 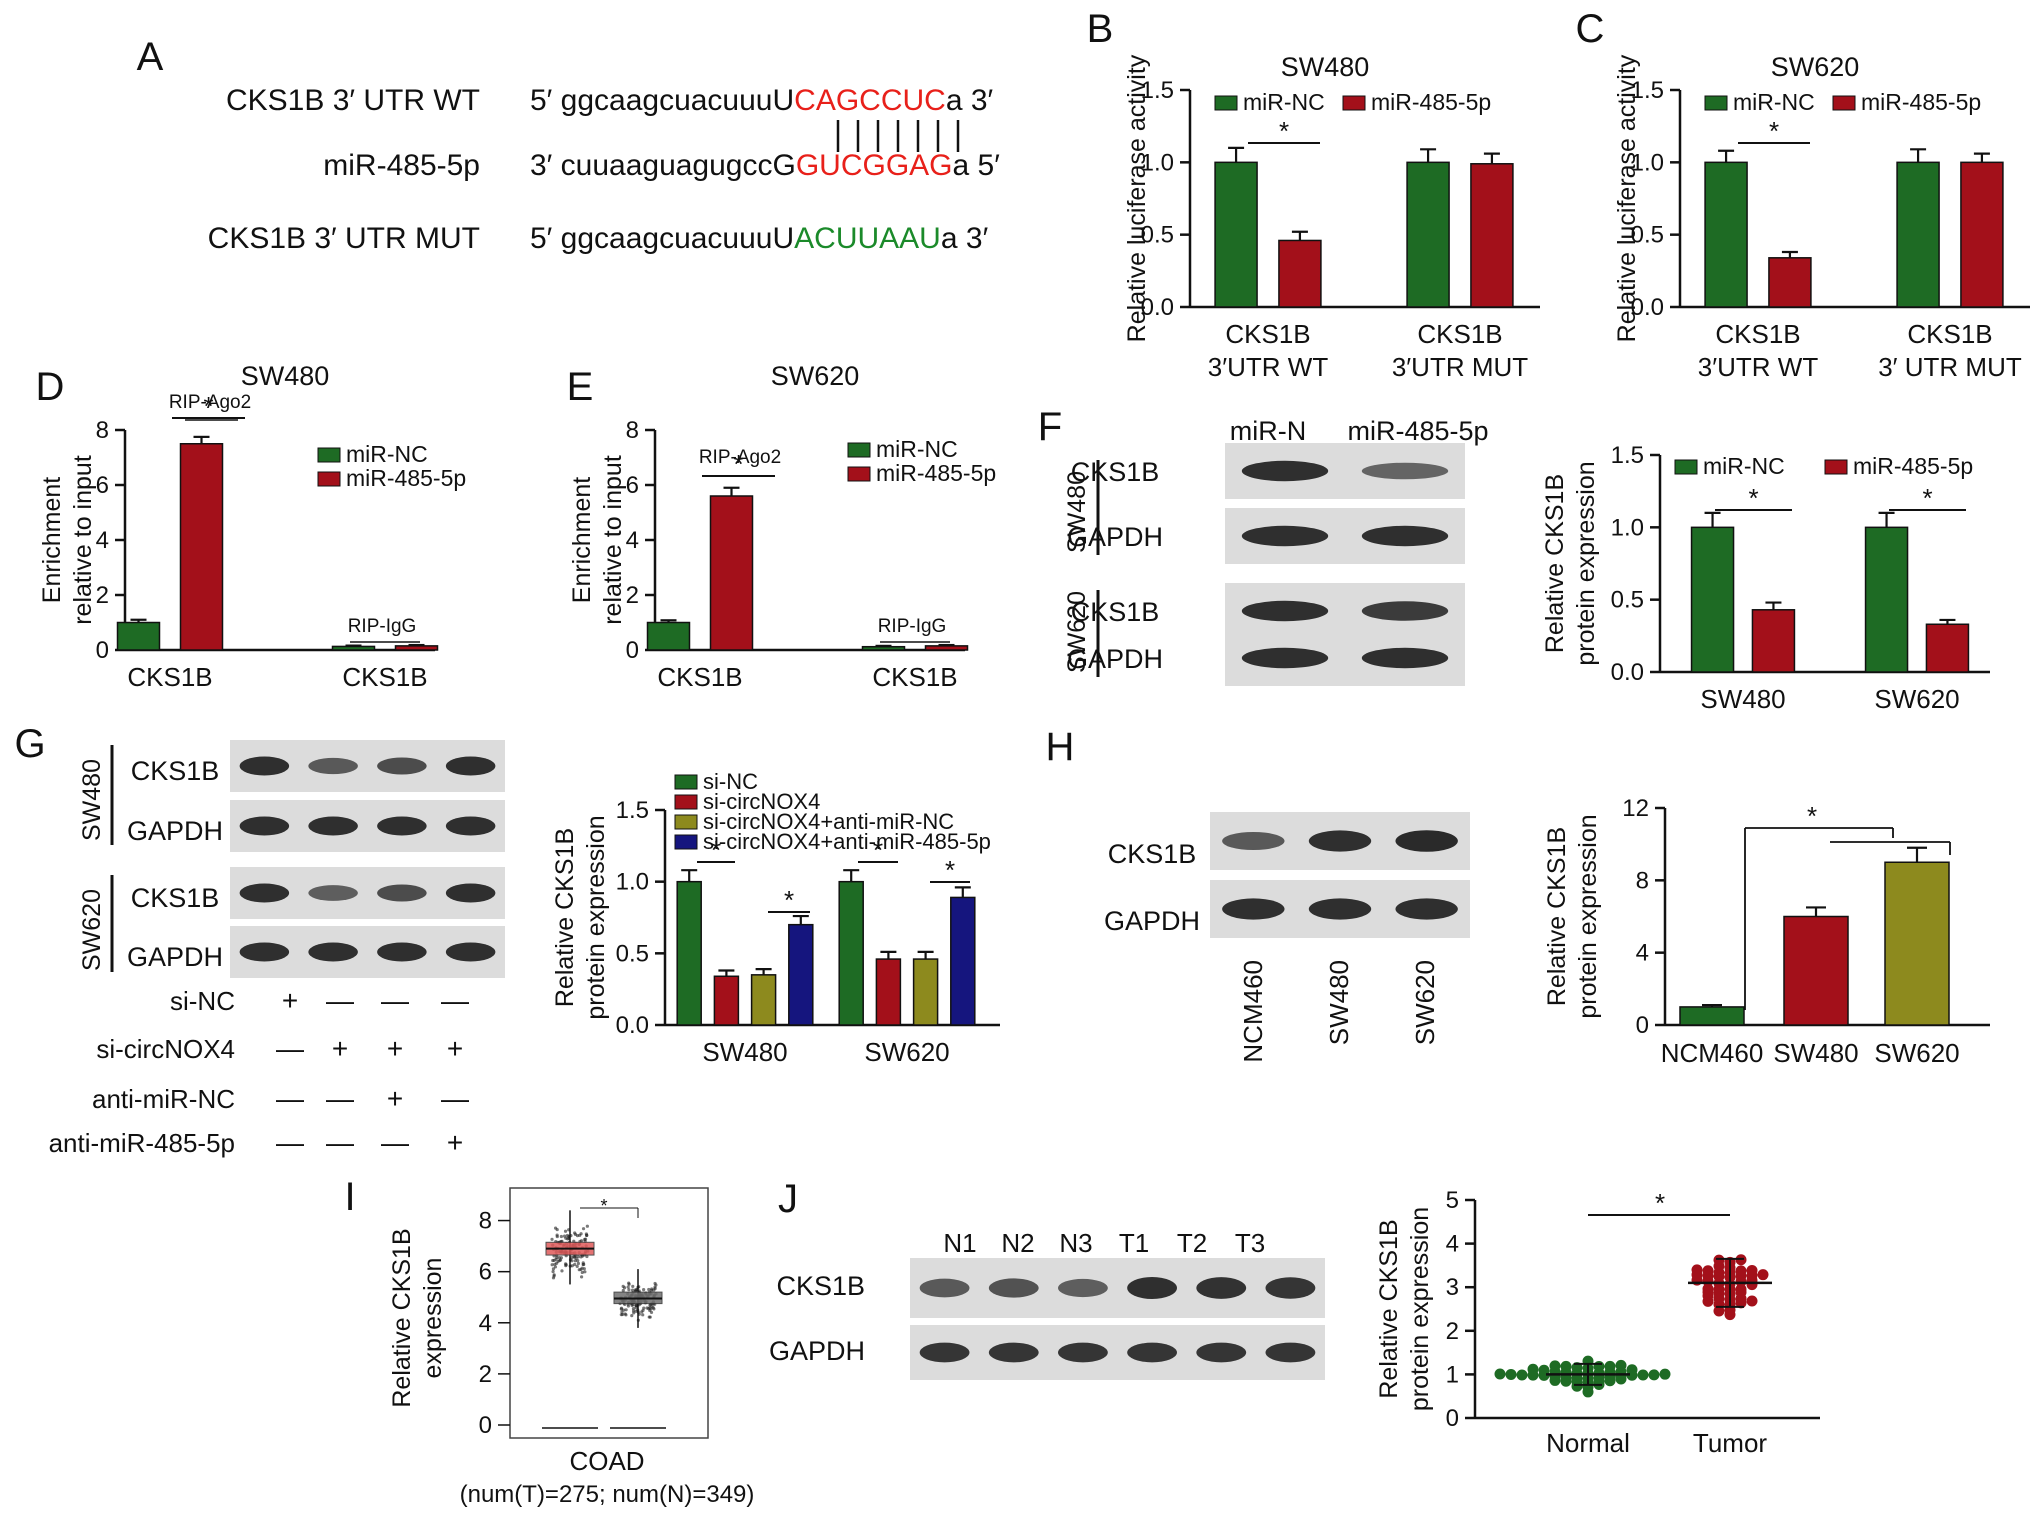 I want to click on sequence-label: CKS1B 3′ UTR WT, so click(x=353, y=100).